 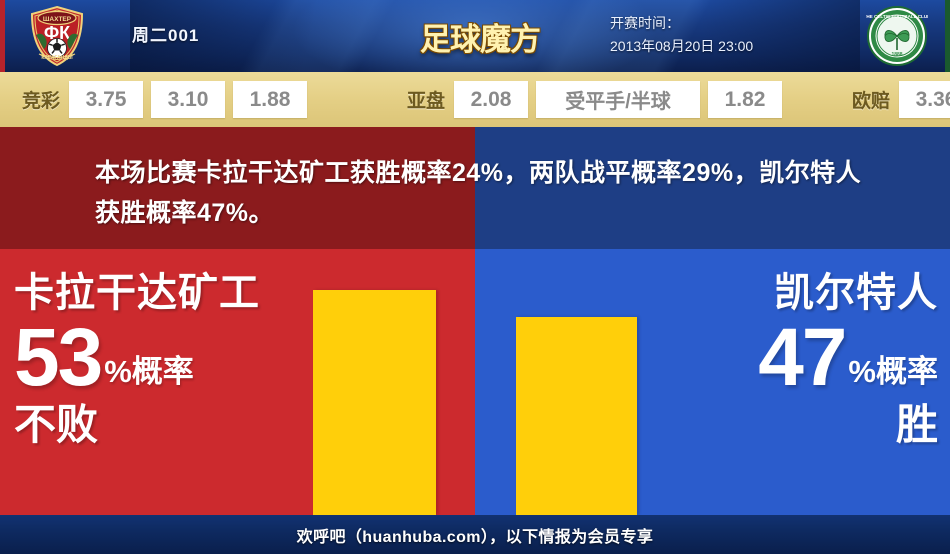 What do you see at coordinates (480, 39) in the screenshot?
I see `site-logo-text: 足球魔方` at bounding box center [480, 39].